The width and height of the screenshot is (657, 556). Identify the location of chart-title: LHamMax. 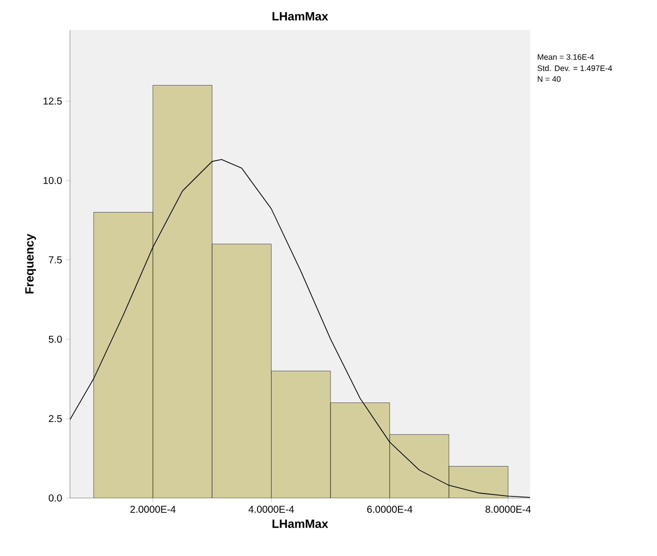
(300, 16).